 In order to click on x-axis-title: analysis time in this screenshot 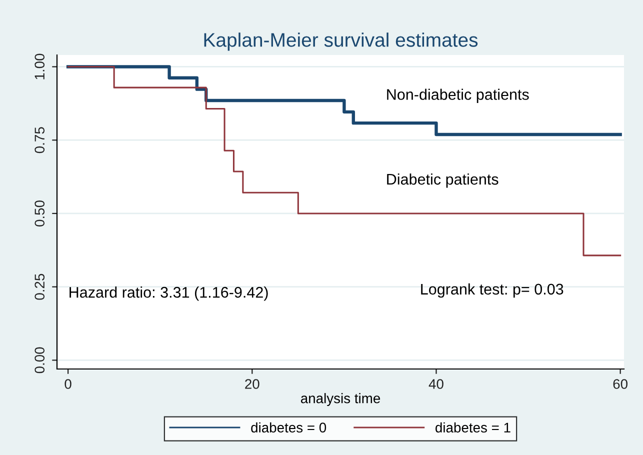, I will do `click(340, 399)`.